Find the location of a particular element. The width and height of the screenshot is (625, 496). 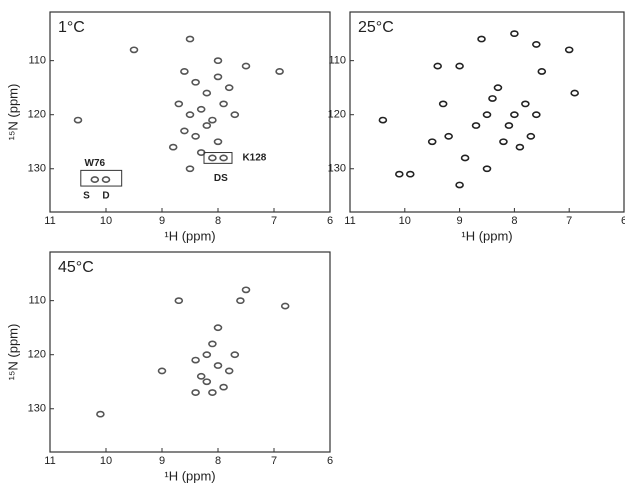

annotation: DS is located at coordinates (221, 178).